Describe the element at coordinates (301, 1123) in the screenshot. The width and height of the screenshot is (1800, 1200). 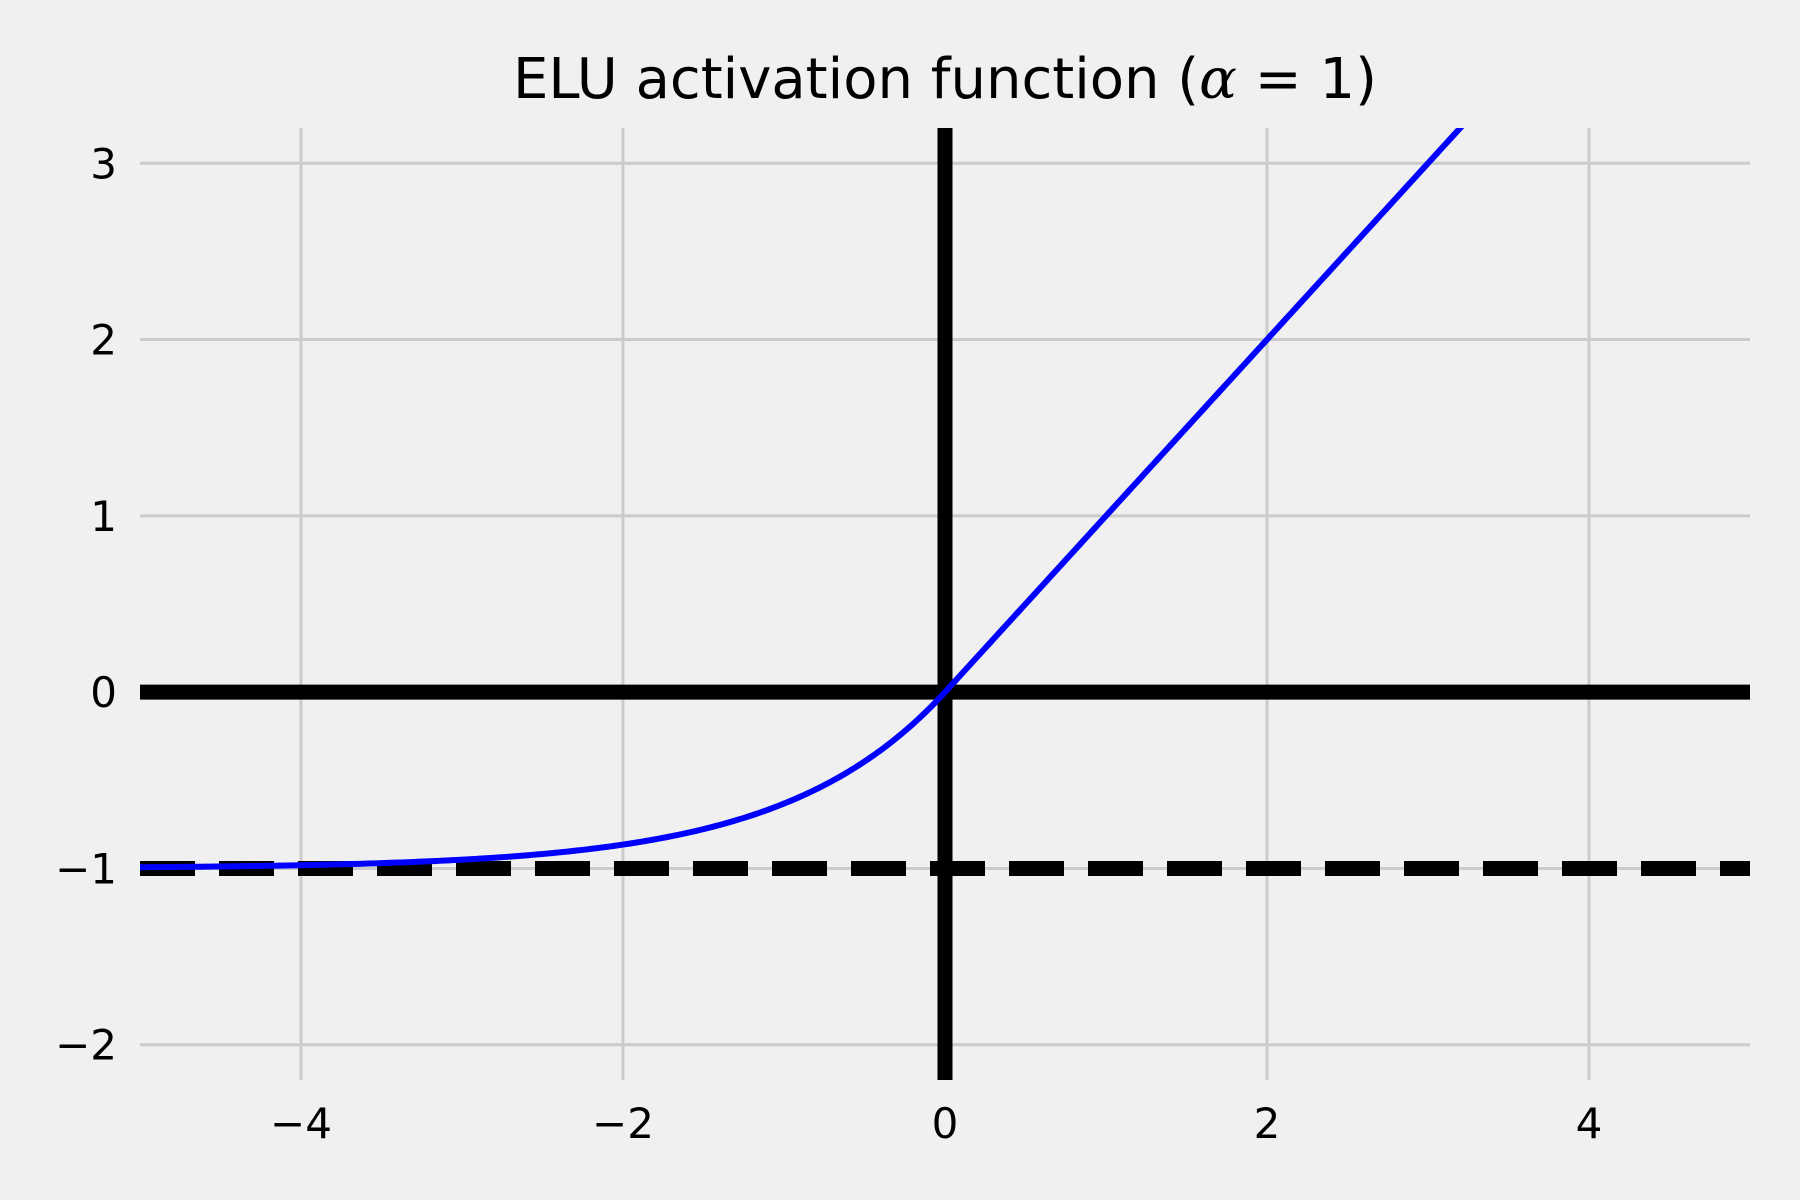
I see `x-tick-label: −4` at that location.